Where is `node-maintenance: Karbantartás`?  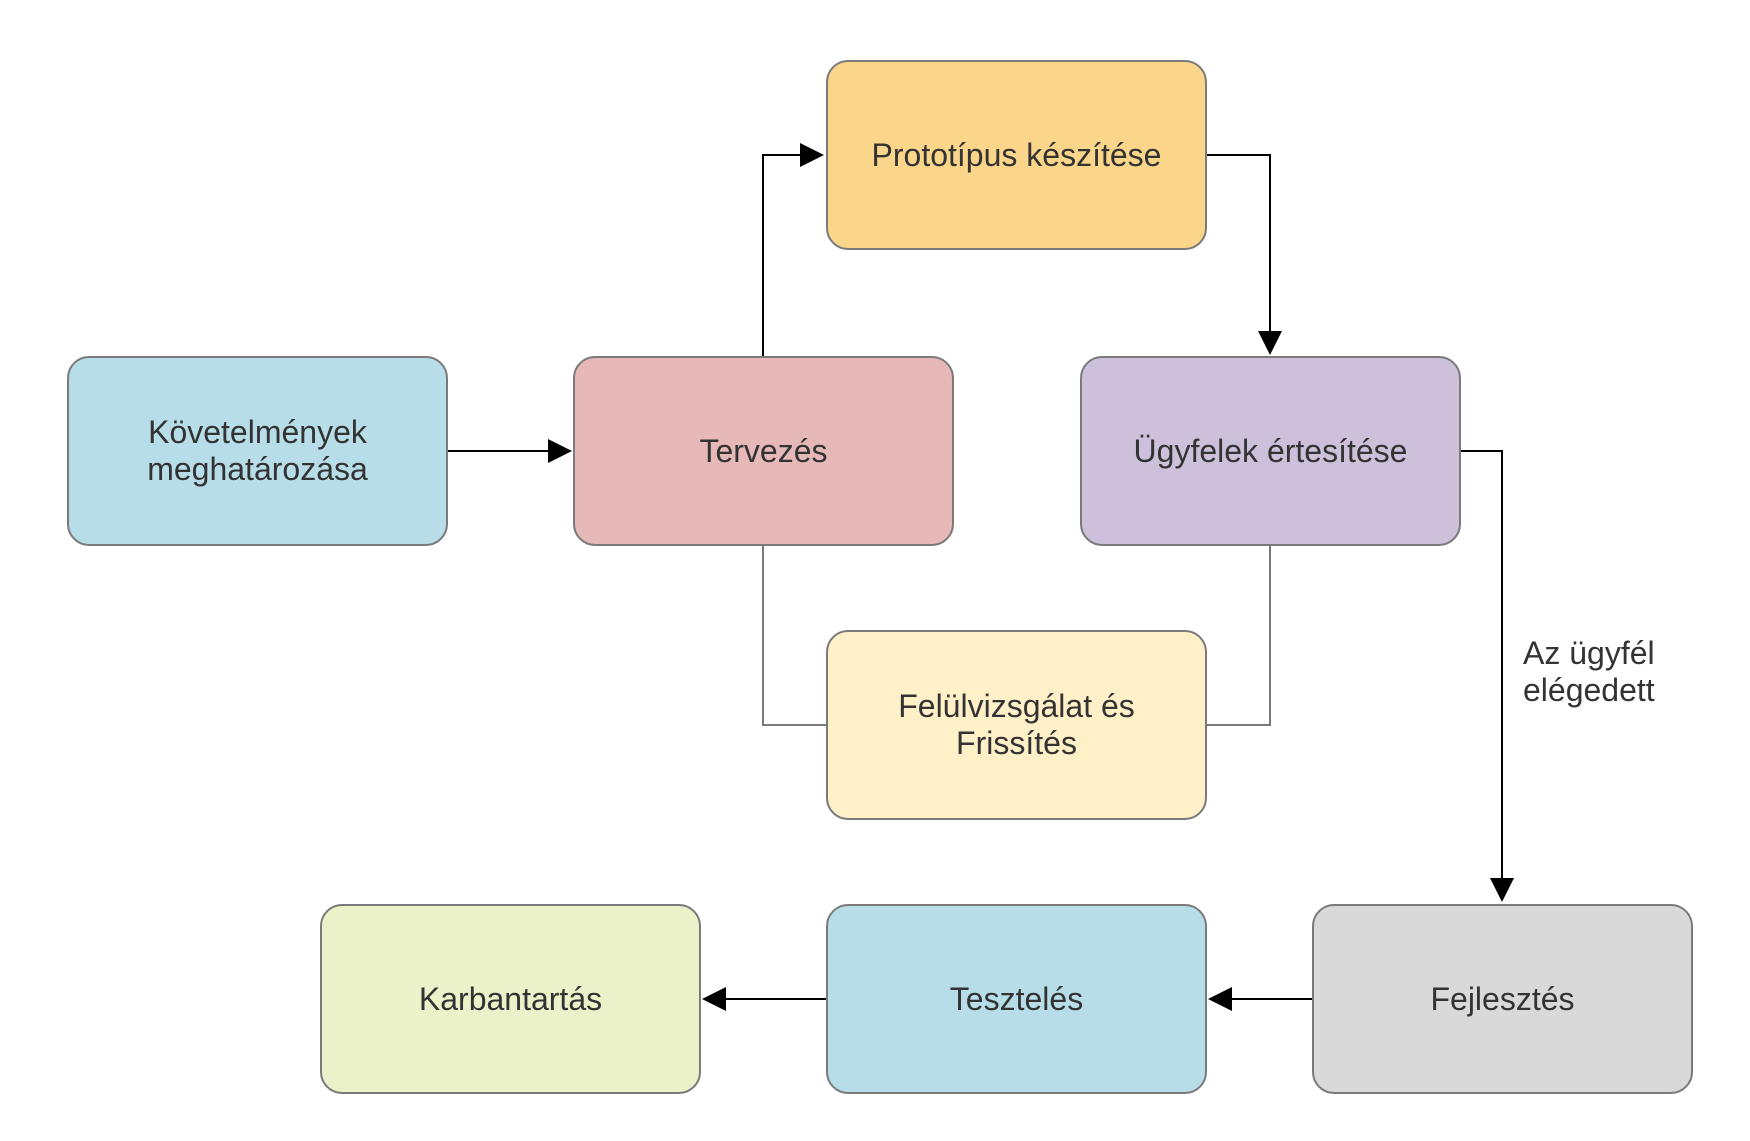 node-maintenance: Karbantartás is located at coordinates (510, 999).